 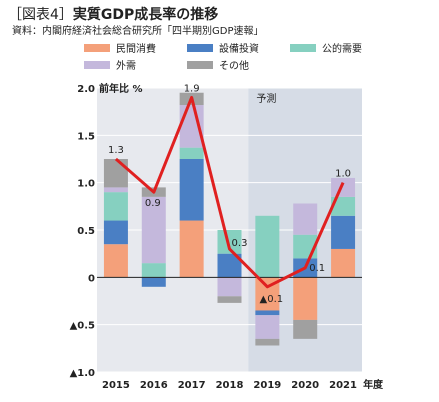 What do you see at coordinates (86, 136) in the screenshot?
I see `y-tick-label: 1.5` at bounding box center [86, 136].